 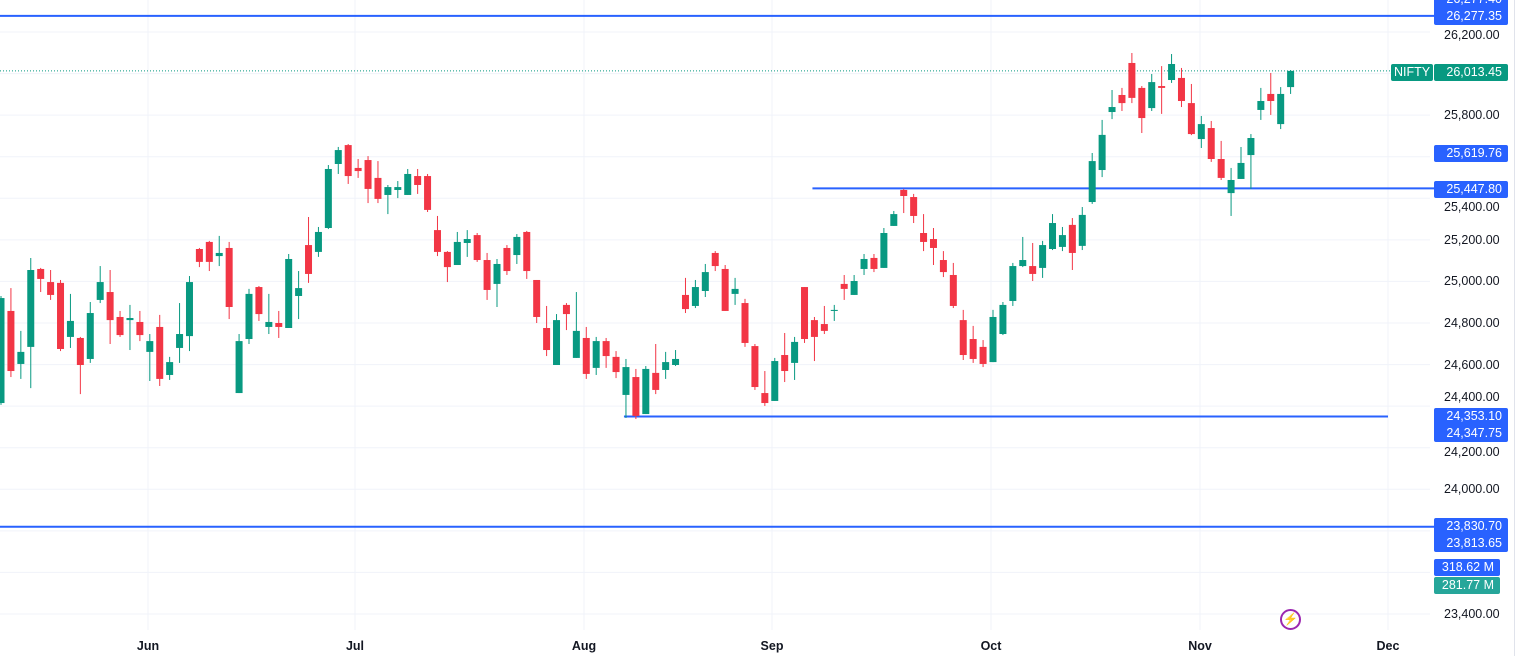 I want to click on y-tick-label: 25,000.00, so click(x=1472, y=281).